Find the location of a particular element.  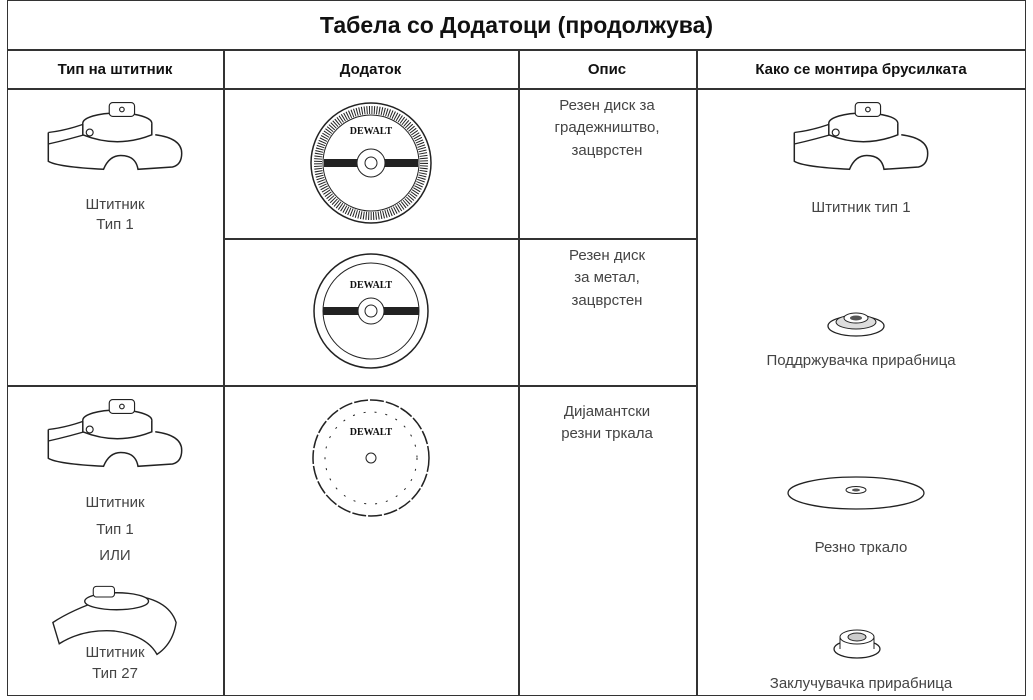

description: резни тркала is located at coordinates (607, 433).